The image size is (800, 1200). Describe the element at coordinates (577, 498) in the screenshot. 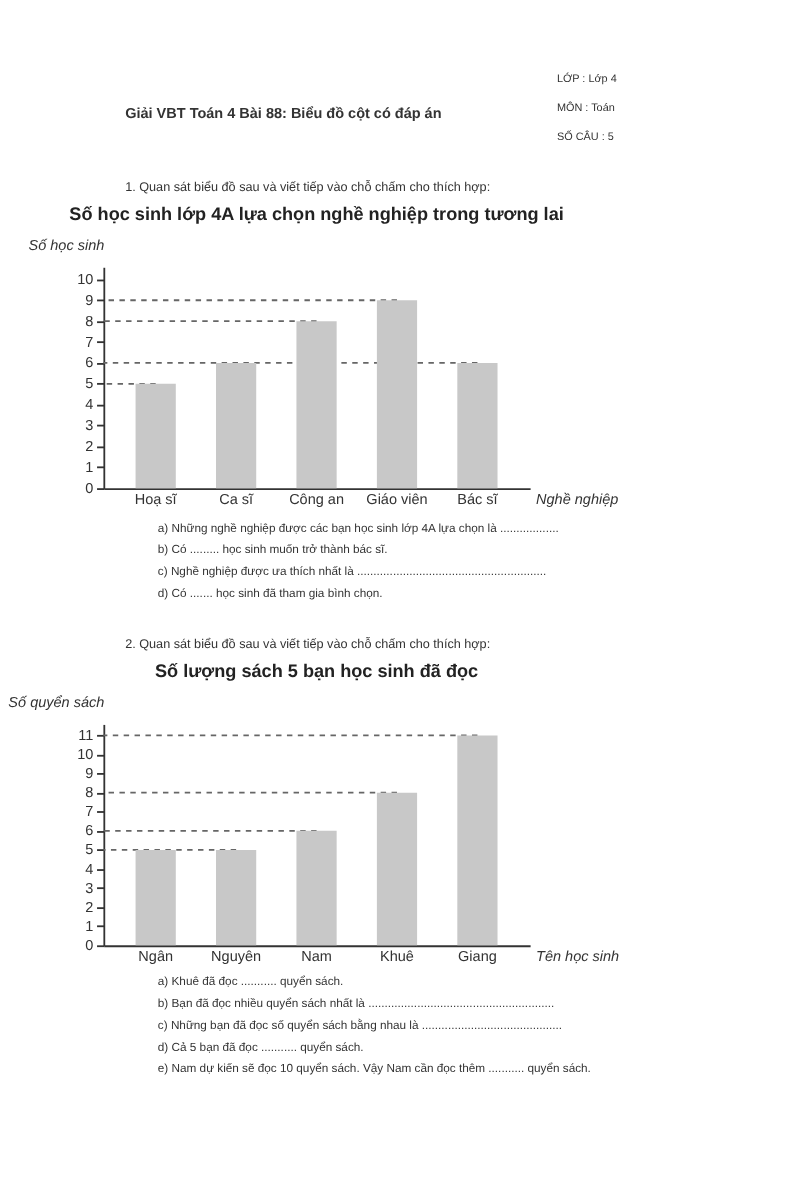

I see `x-axis-title: Nghề nghiệp` at that location.